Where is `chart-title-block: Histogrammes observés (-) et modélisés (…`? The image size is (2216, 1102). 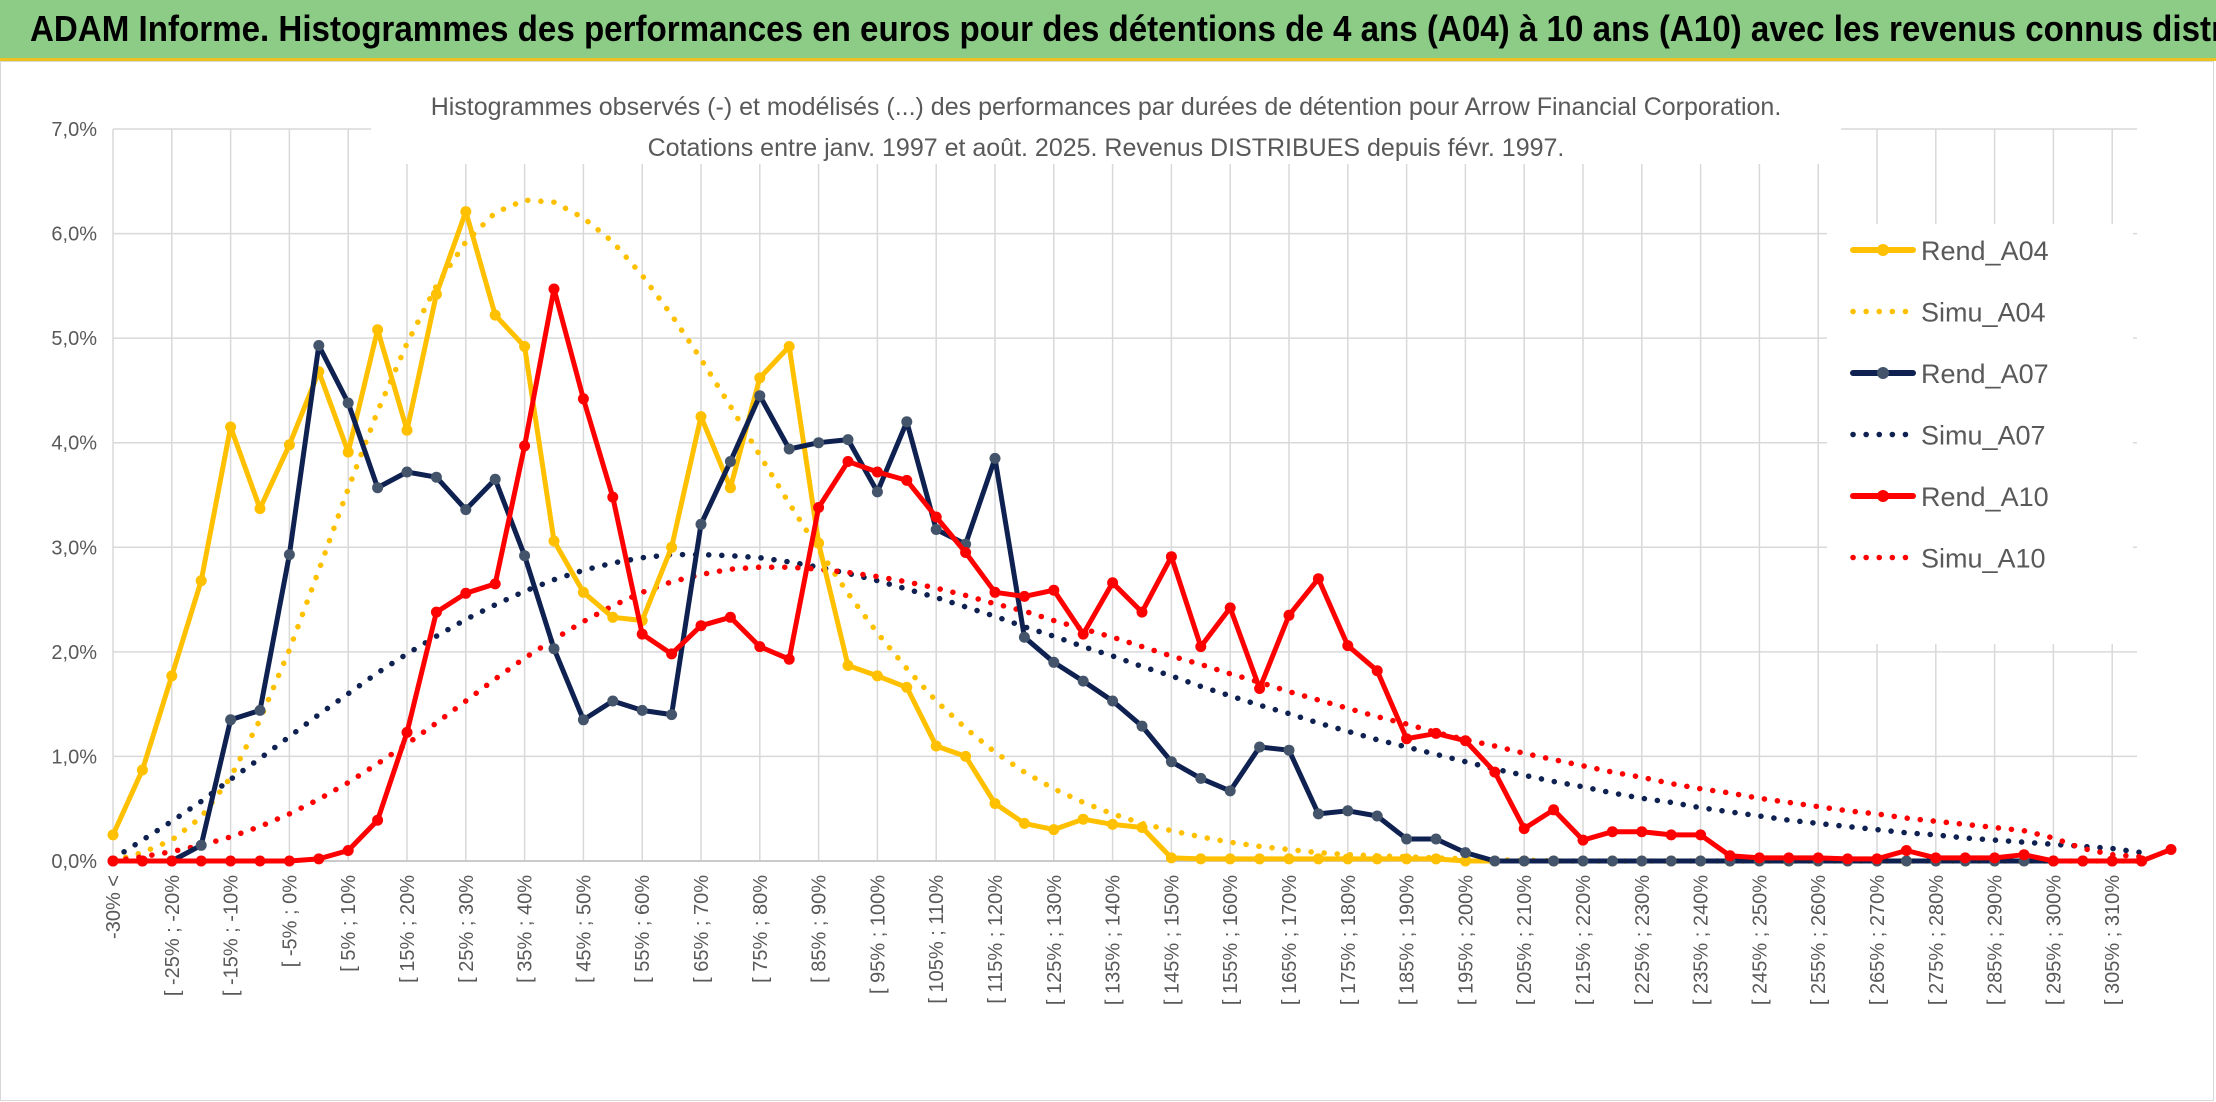 chart-title-block: Histogrammes observés (-) et modélisés (… is located at coordinates (1106, 125).